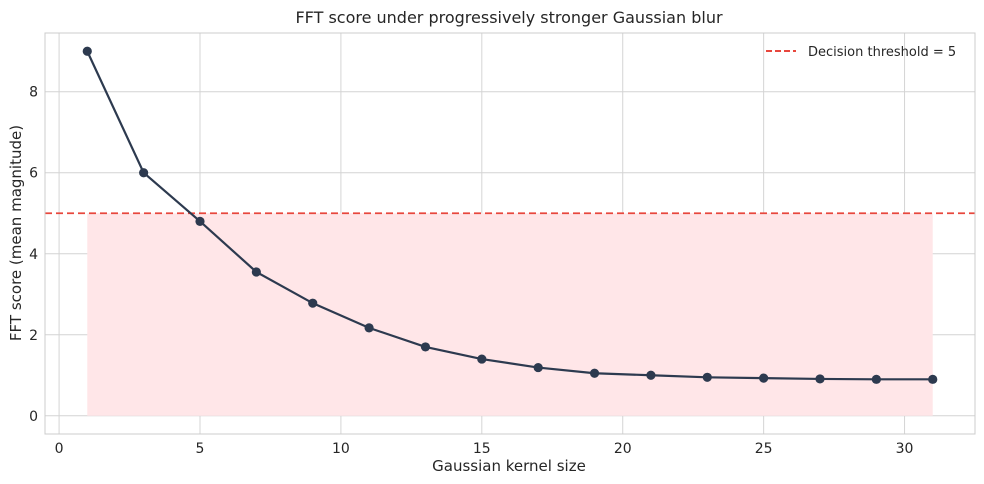 The width and height of the screenshot is (984, 484). Describe the element at coordinates (623, 449) in the screenshot. I see `x-tick-label: 20` at that location.